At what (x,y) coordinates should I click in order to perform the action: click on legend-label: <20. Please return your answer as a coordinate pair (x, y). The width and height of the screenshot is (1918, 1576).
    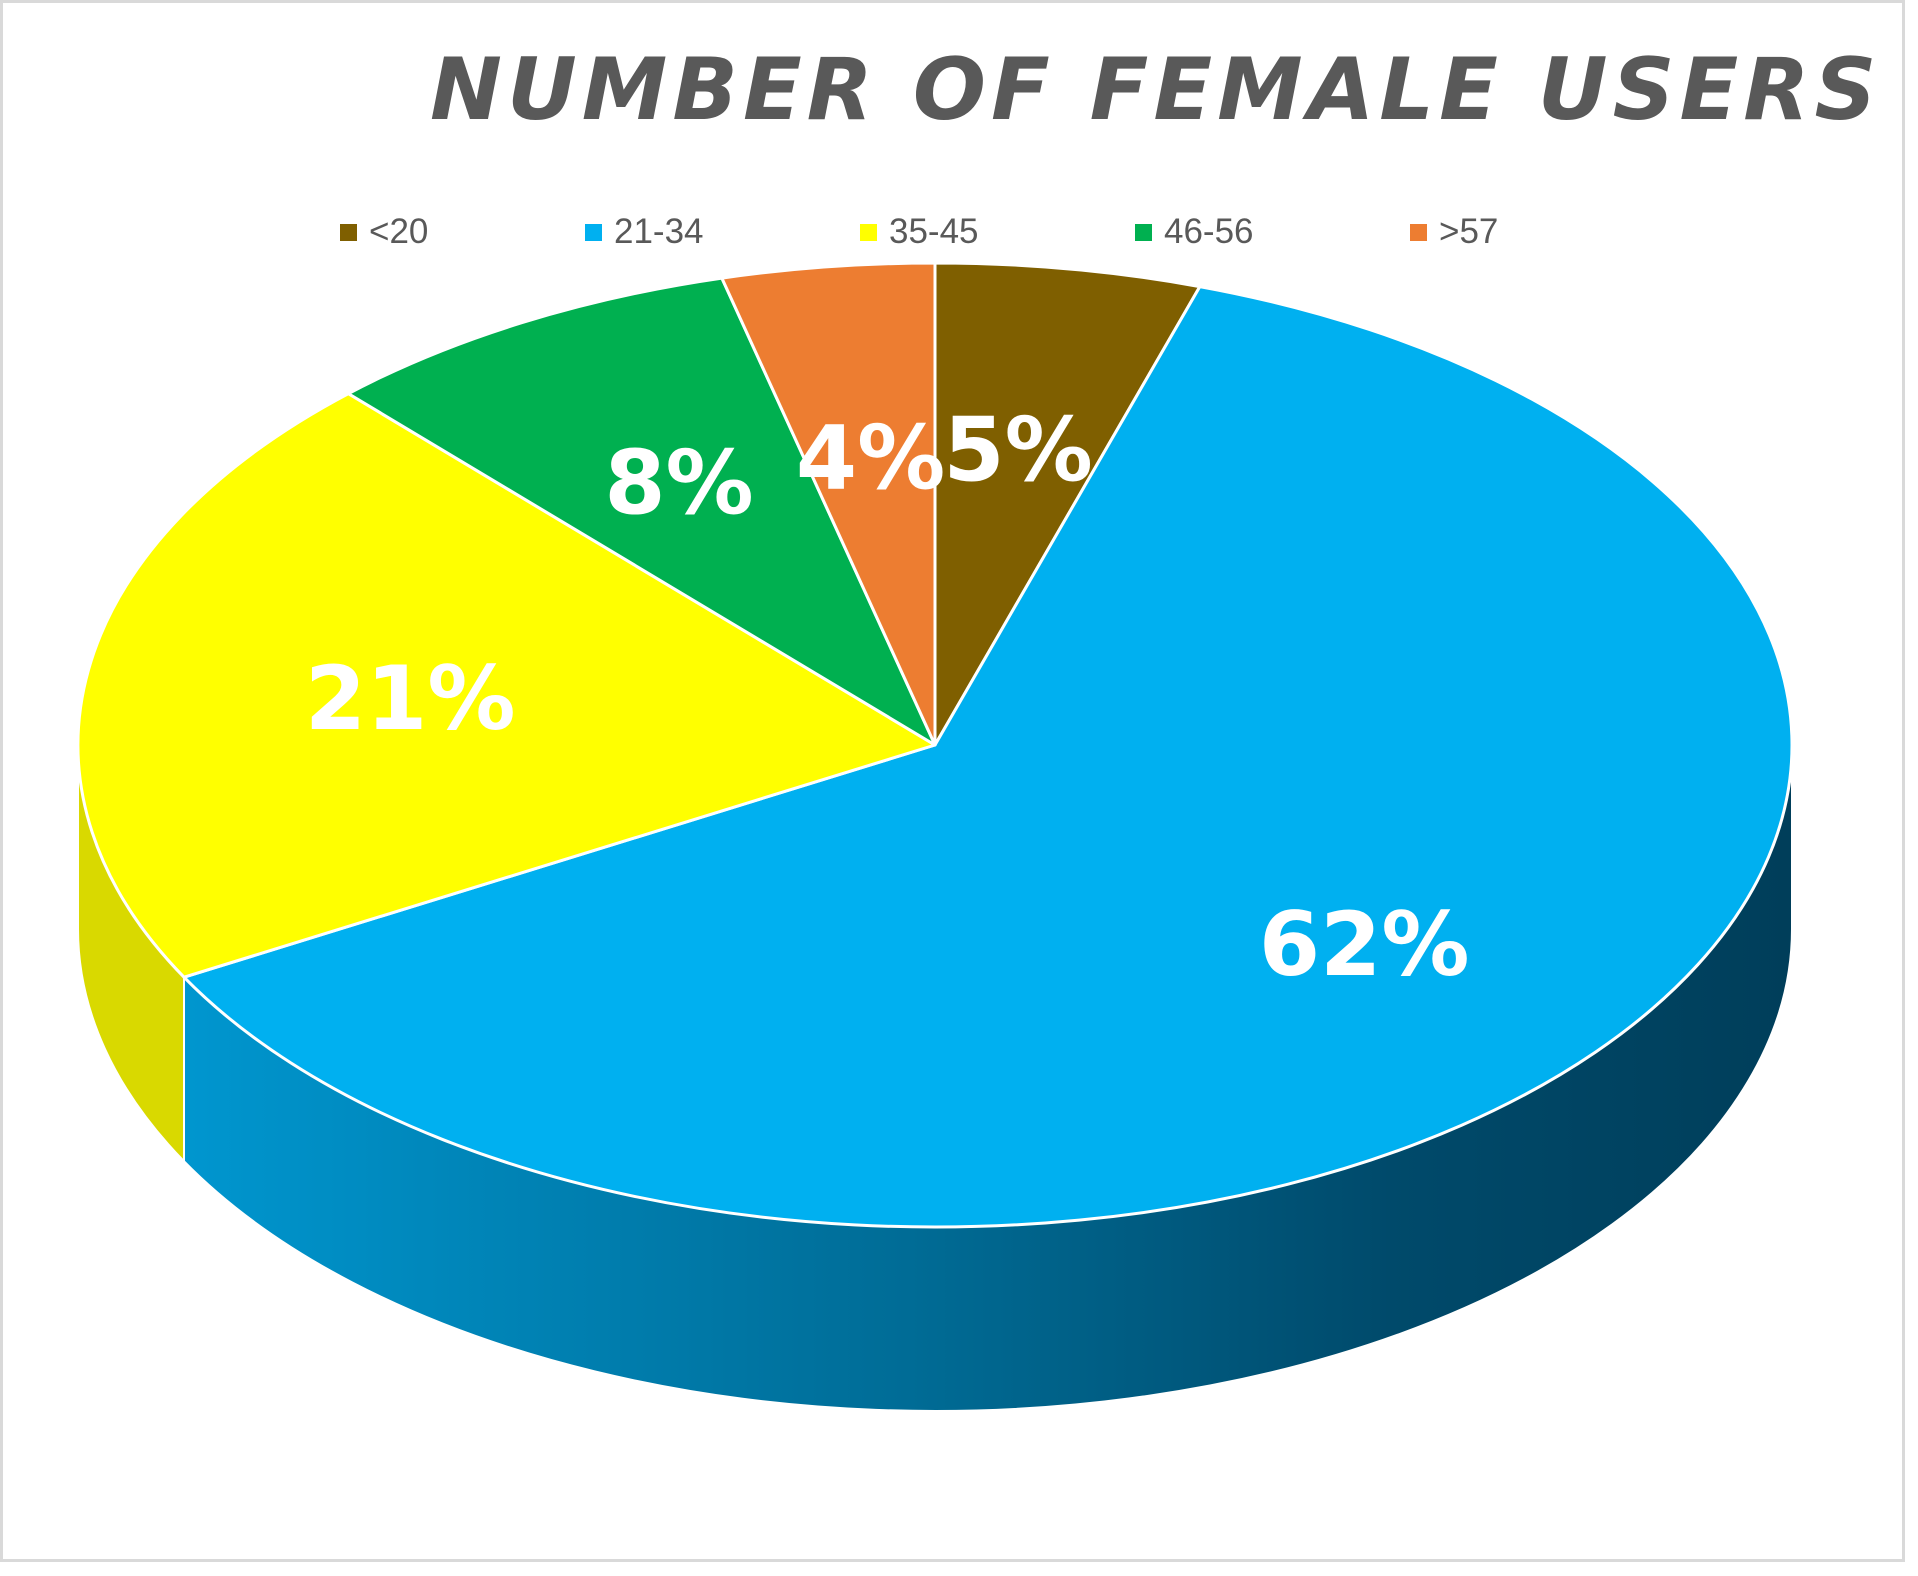
    Looking at the image, I should click on (399, 231).